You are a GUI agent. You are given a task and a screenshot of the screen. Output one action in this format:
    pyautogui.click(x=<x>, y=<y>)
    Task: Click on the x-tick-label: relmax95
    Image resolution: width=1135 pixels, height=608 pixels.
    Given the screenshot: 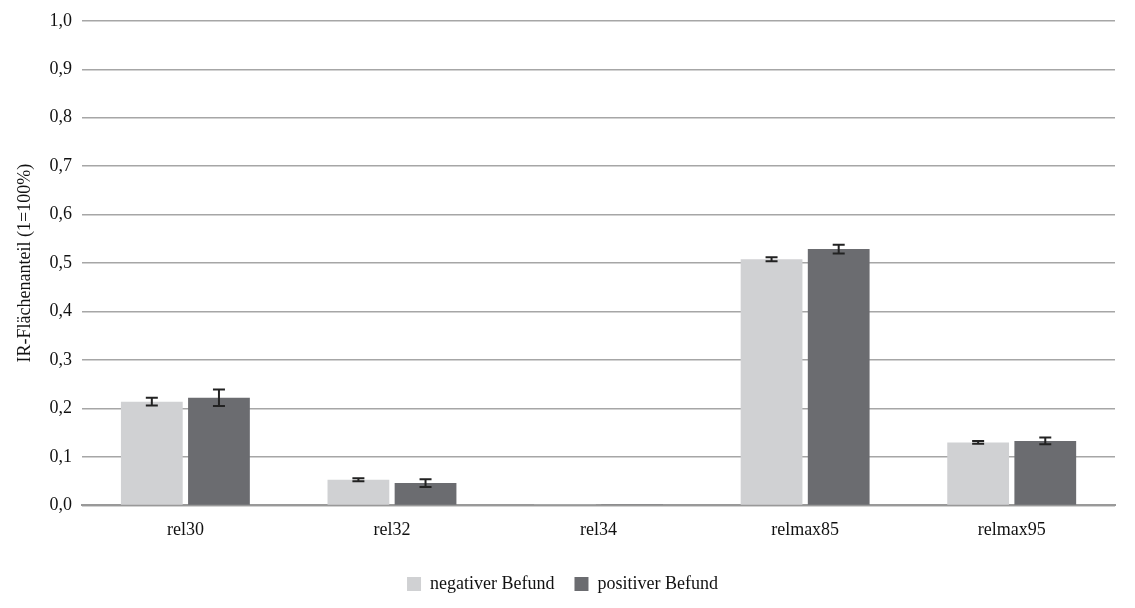 What is the action you would take?
    pyautogui.click(x=1011, y=528)
    